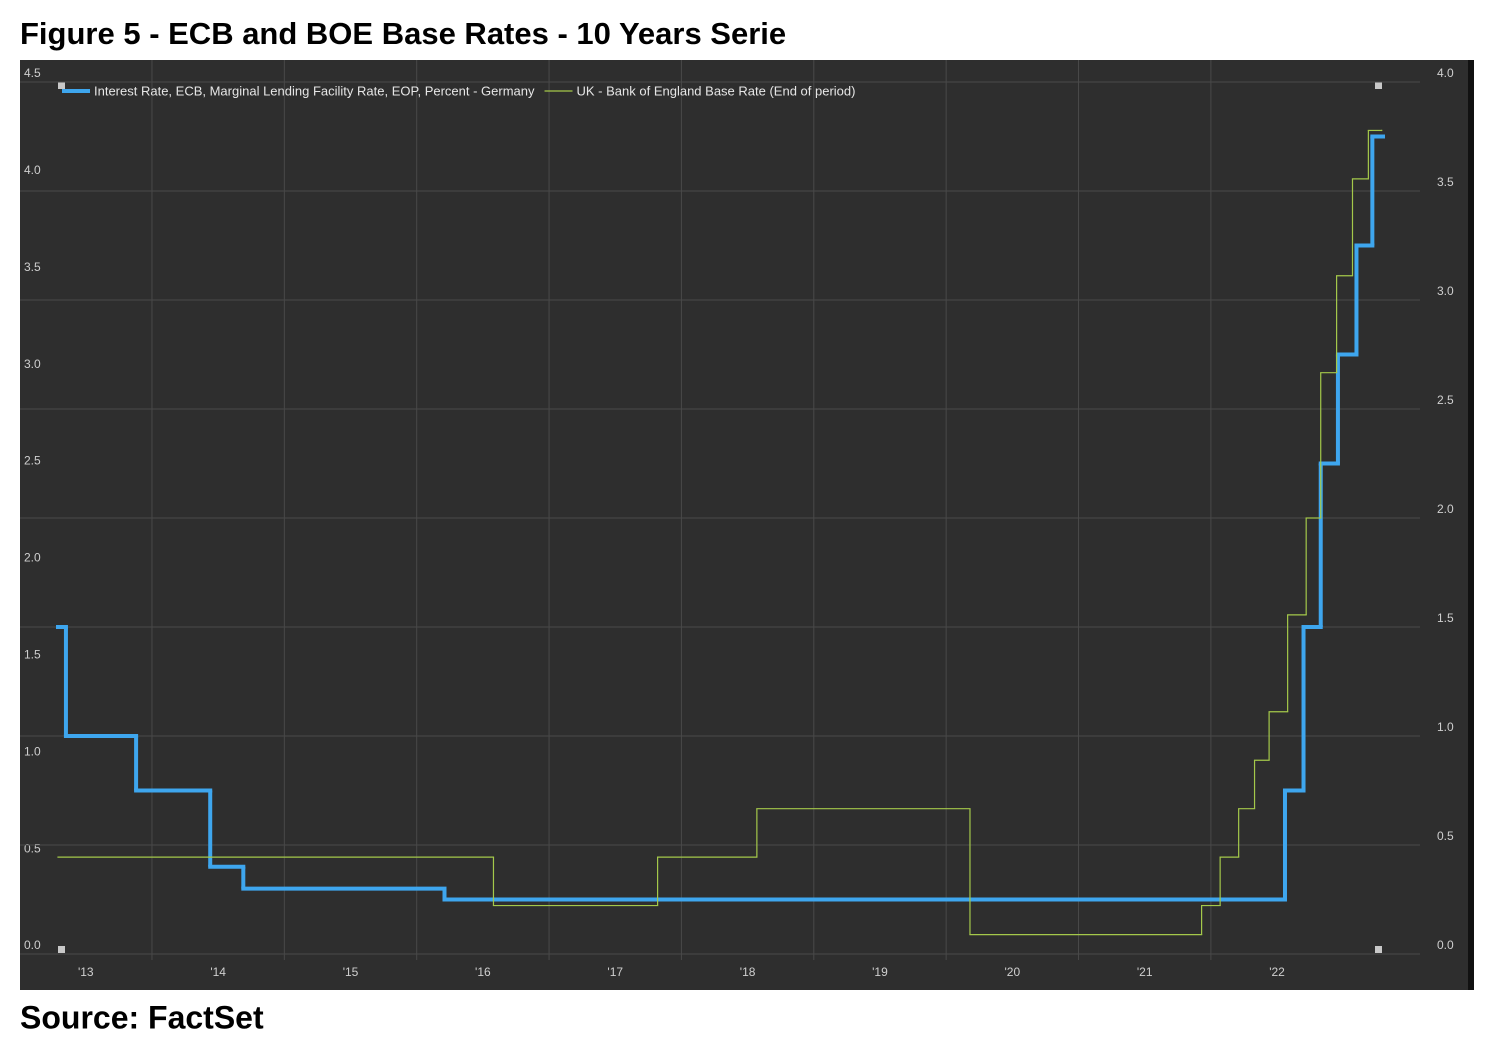 The image size is (1506, 1059). Describe the element at coordinates (86, 972) in the screenshot. I see `x-tick-label: '13` at that location.